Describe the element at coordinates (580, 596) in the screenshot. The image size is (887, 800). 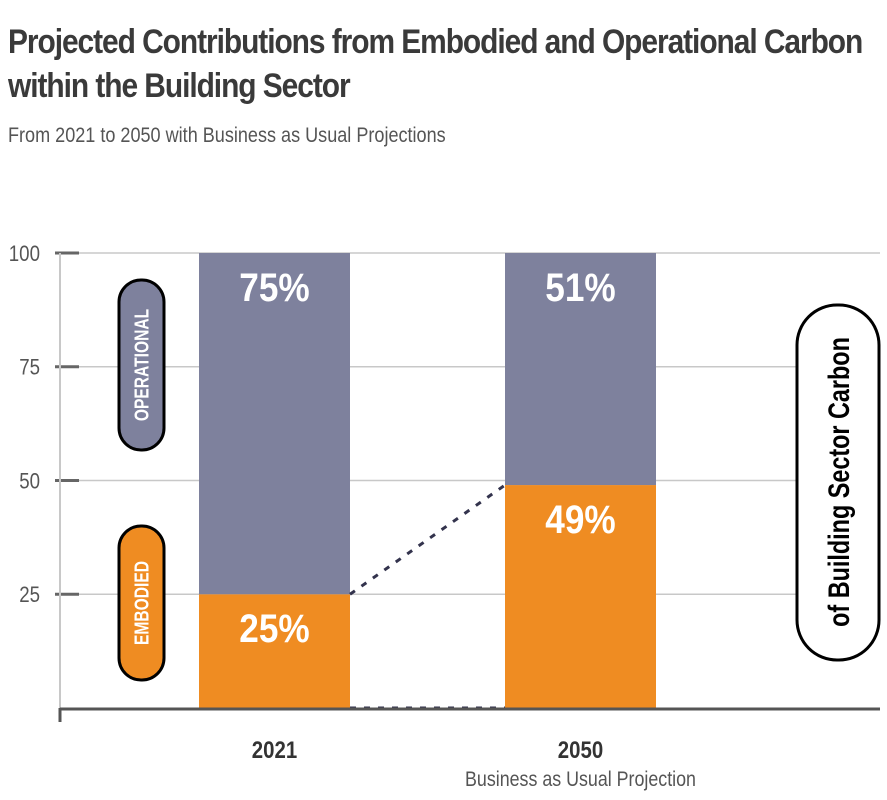
I see `bar-embodied-2050` at that location.